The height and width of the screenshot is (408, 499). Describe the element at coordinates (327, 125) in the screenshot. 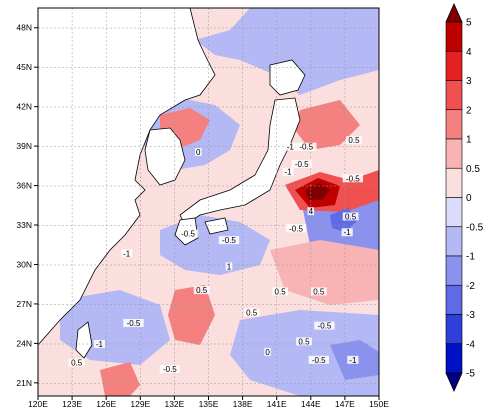

I see `positive-anomaly-northeast` at that location.